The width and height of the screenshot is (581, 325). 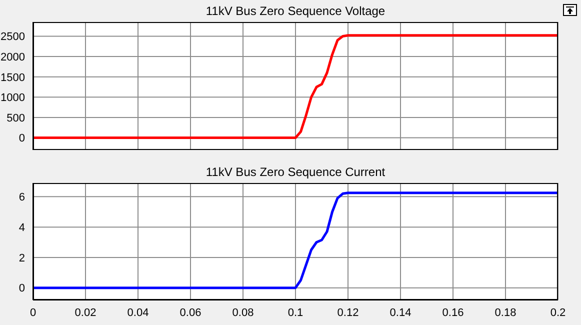 What do you see at coordinates (12, 57) in the screenshot?
I see `y-tick-label: 2000` at bounding box center [12, 57].